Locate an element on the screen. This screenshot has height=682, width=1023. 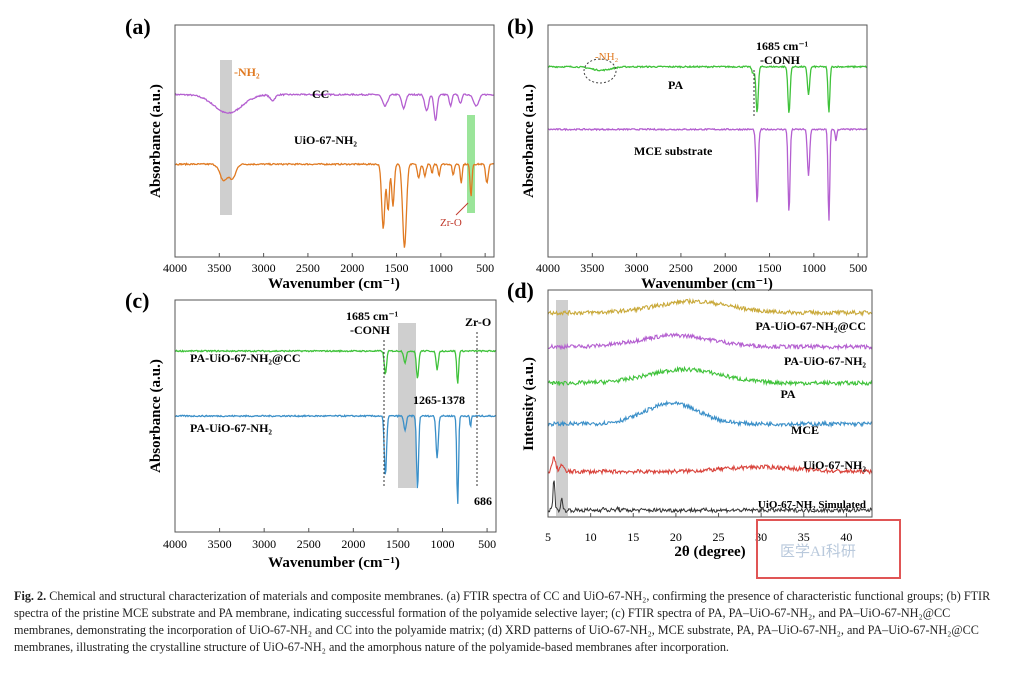
panel-d-frame is located at coordinates (710, 403).